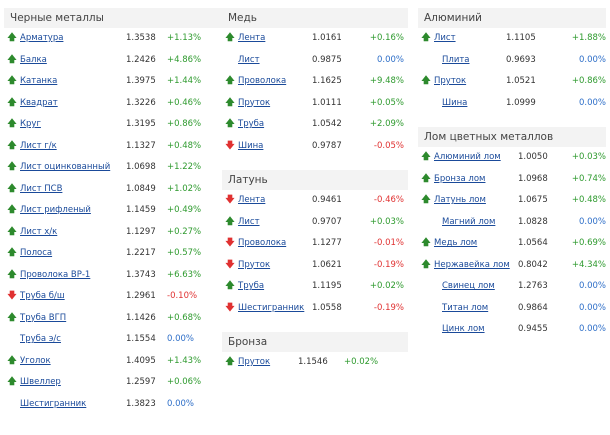  I want to click on price-value: 1.0828, so click(533, 221).